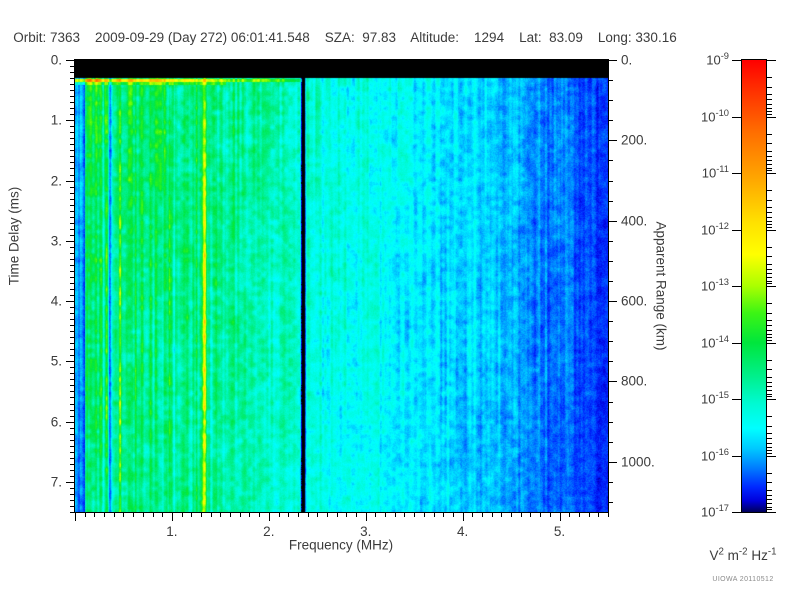 Image resolution: width=800 pixels, height=600 pixels. What do you see at coordinates (715, 115) in the screenshot?
I see `colorbar-tick-label: 10-10` at bounding box center [715, 115].